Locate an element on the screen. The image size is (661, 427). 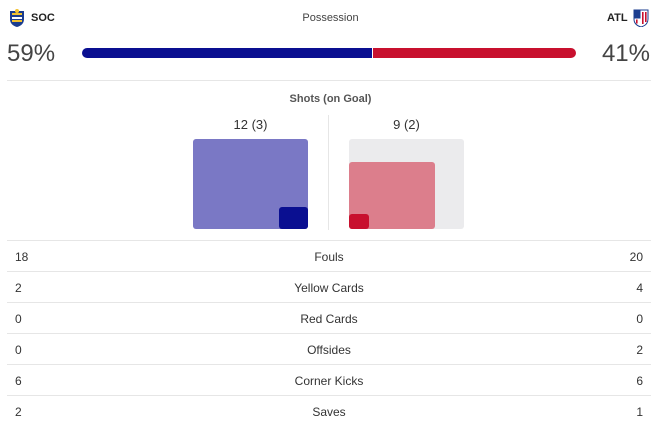
away-shots-label: 9 (2) is located at coordinates (406, 124).